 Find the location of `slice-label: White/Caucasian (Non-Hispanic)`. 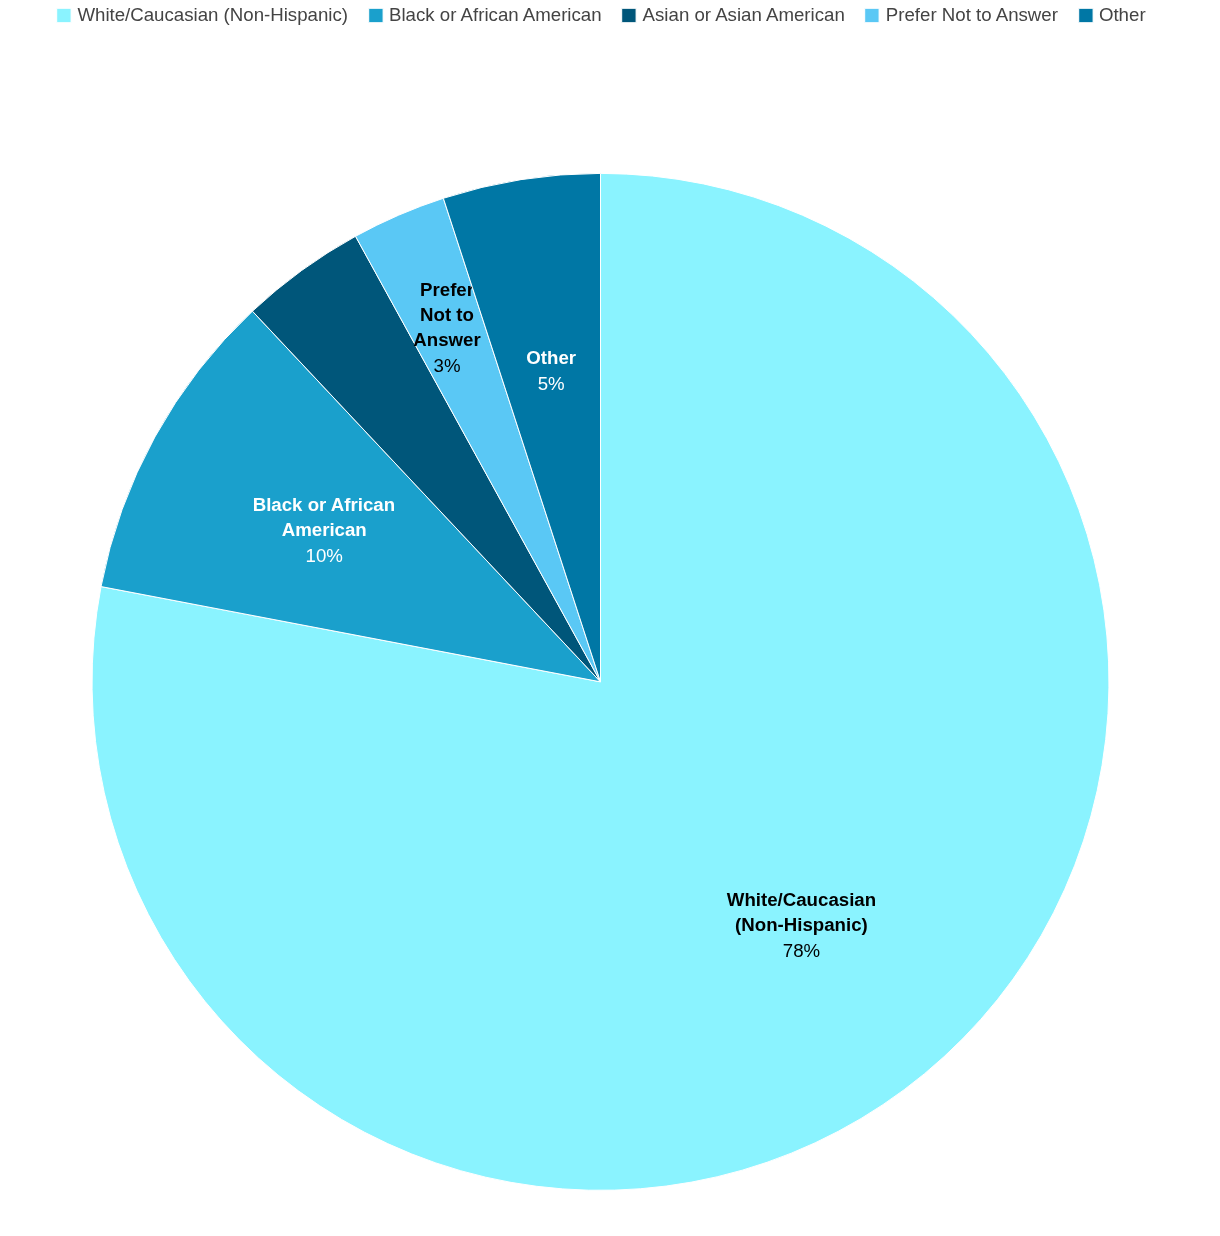

slice-label: White/Caucasian (Non-Hispanic) is located at coordinates (801, 912).